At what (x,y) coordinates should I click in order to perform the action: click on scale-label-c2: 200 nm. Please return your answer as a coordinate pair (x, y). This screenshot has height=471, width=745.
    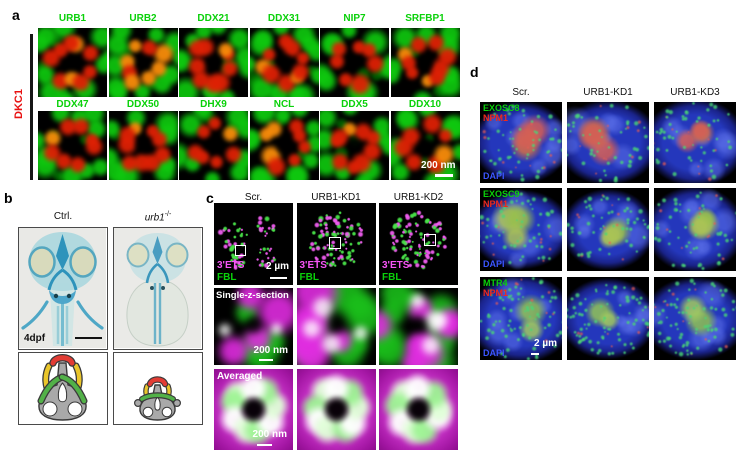
    Looking at the image, I should click on (270, 350).